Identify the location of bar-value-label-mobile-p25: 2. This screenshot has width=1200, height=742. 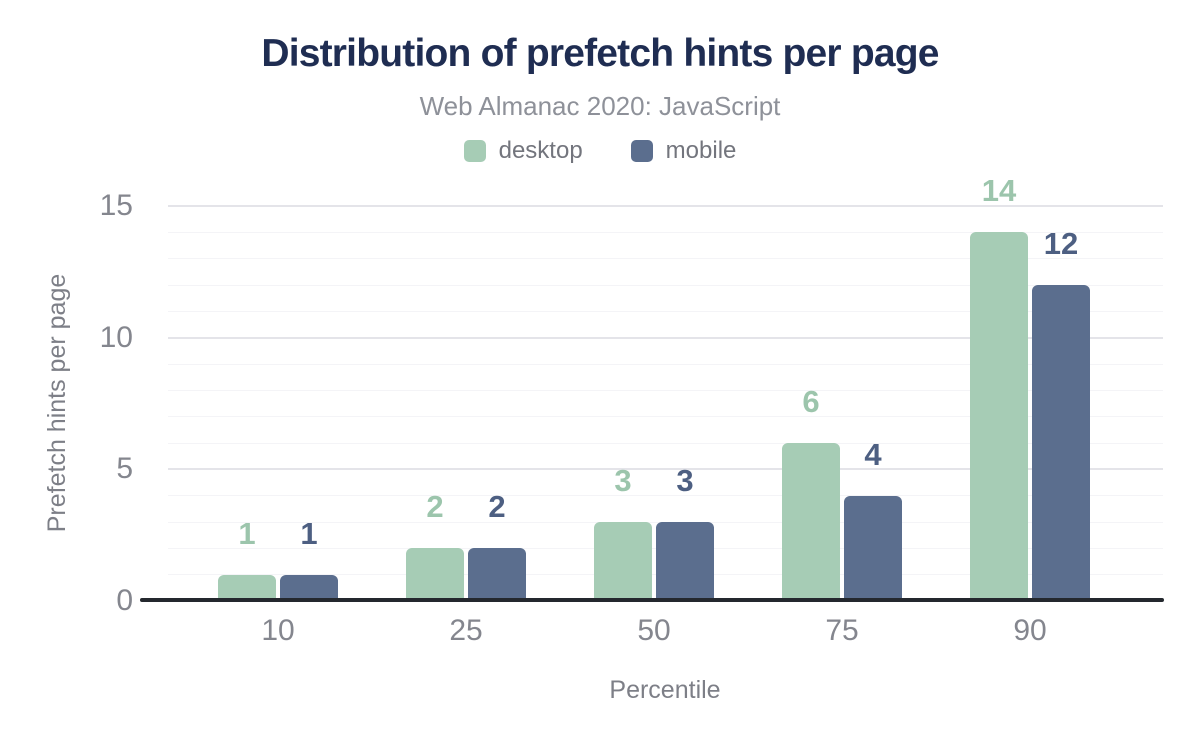
(497, 506).